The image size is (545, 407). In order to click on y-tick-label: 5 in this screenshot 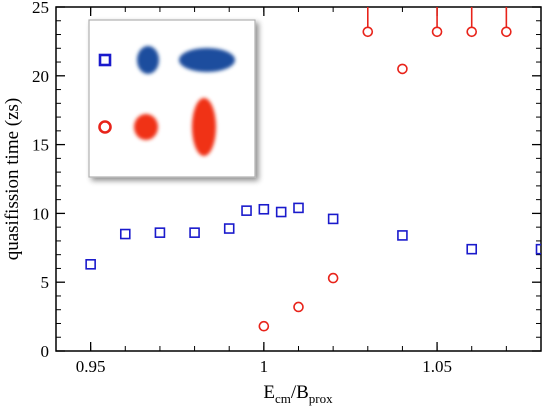, I will do `click(45, 282)`.